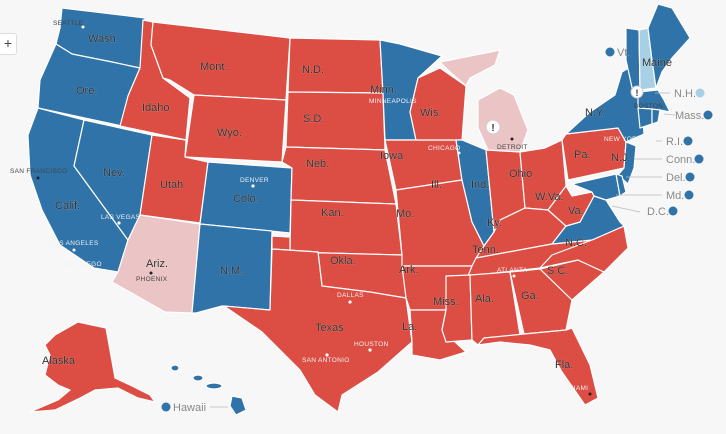 Image resolution: width=726 pixels, height=434 pixels. Describe the element at coordinates (235, 128) in the screenshot. I see `state-wyoming` at that location.